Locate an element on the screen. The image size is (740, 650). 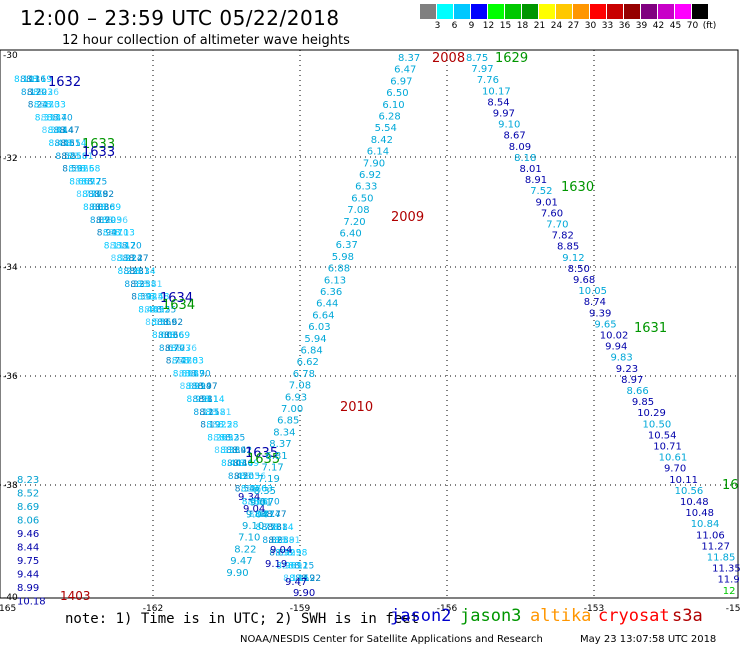
pass-time: 1631 is located at coordinates (650, 328).